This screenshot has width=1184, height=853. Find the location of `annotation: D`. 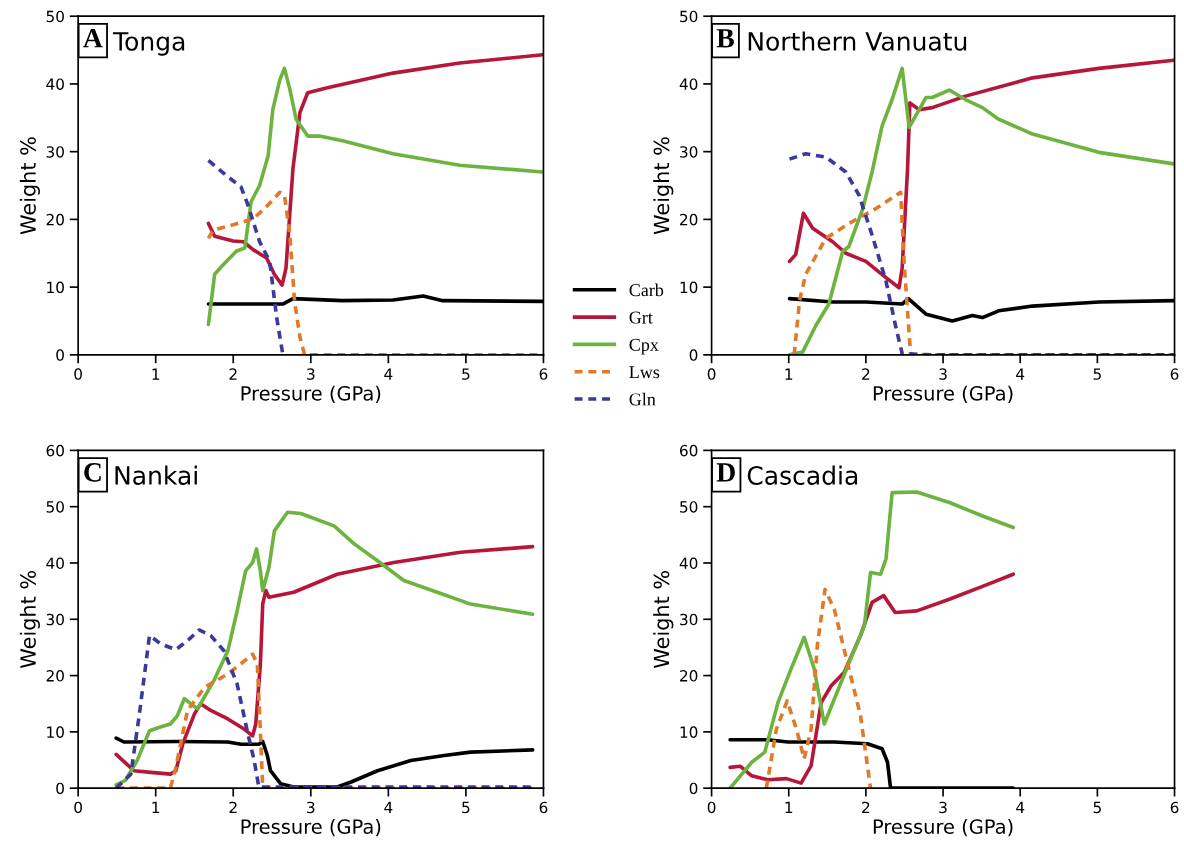

annotation: D is located at coordinates (725, 472).